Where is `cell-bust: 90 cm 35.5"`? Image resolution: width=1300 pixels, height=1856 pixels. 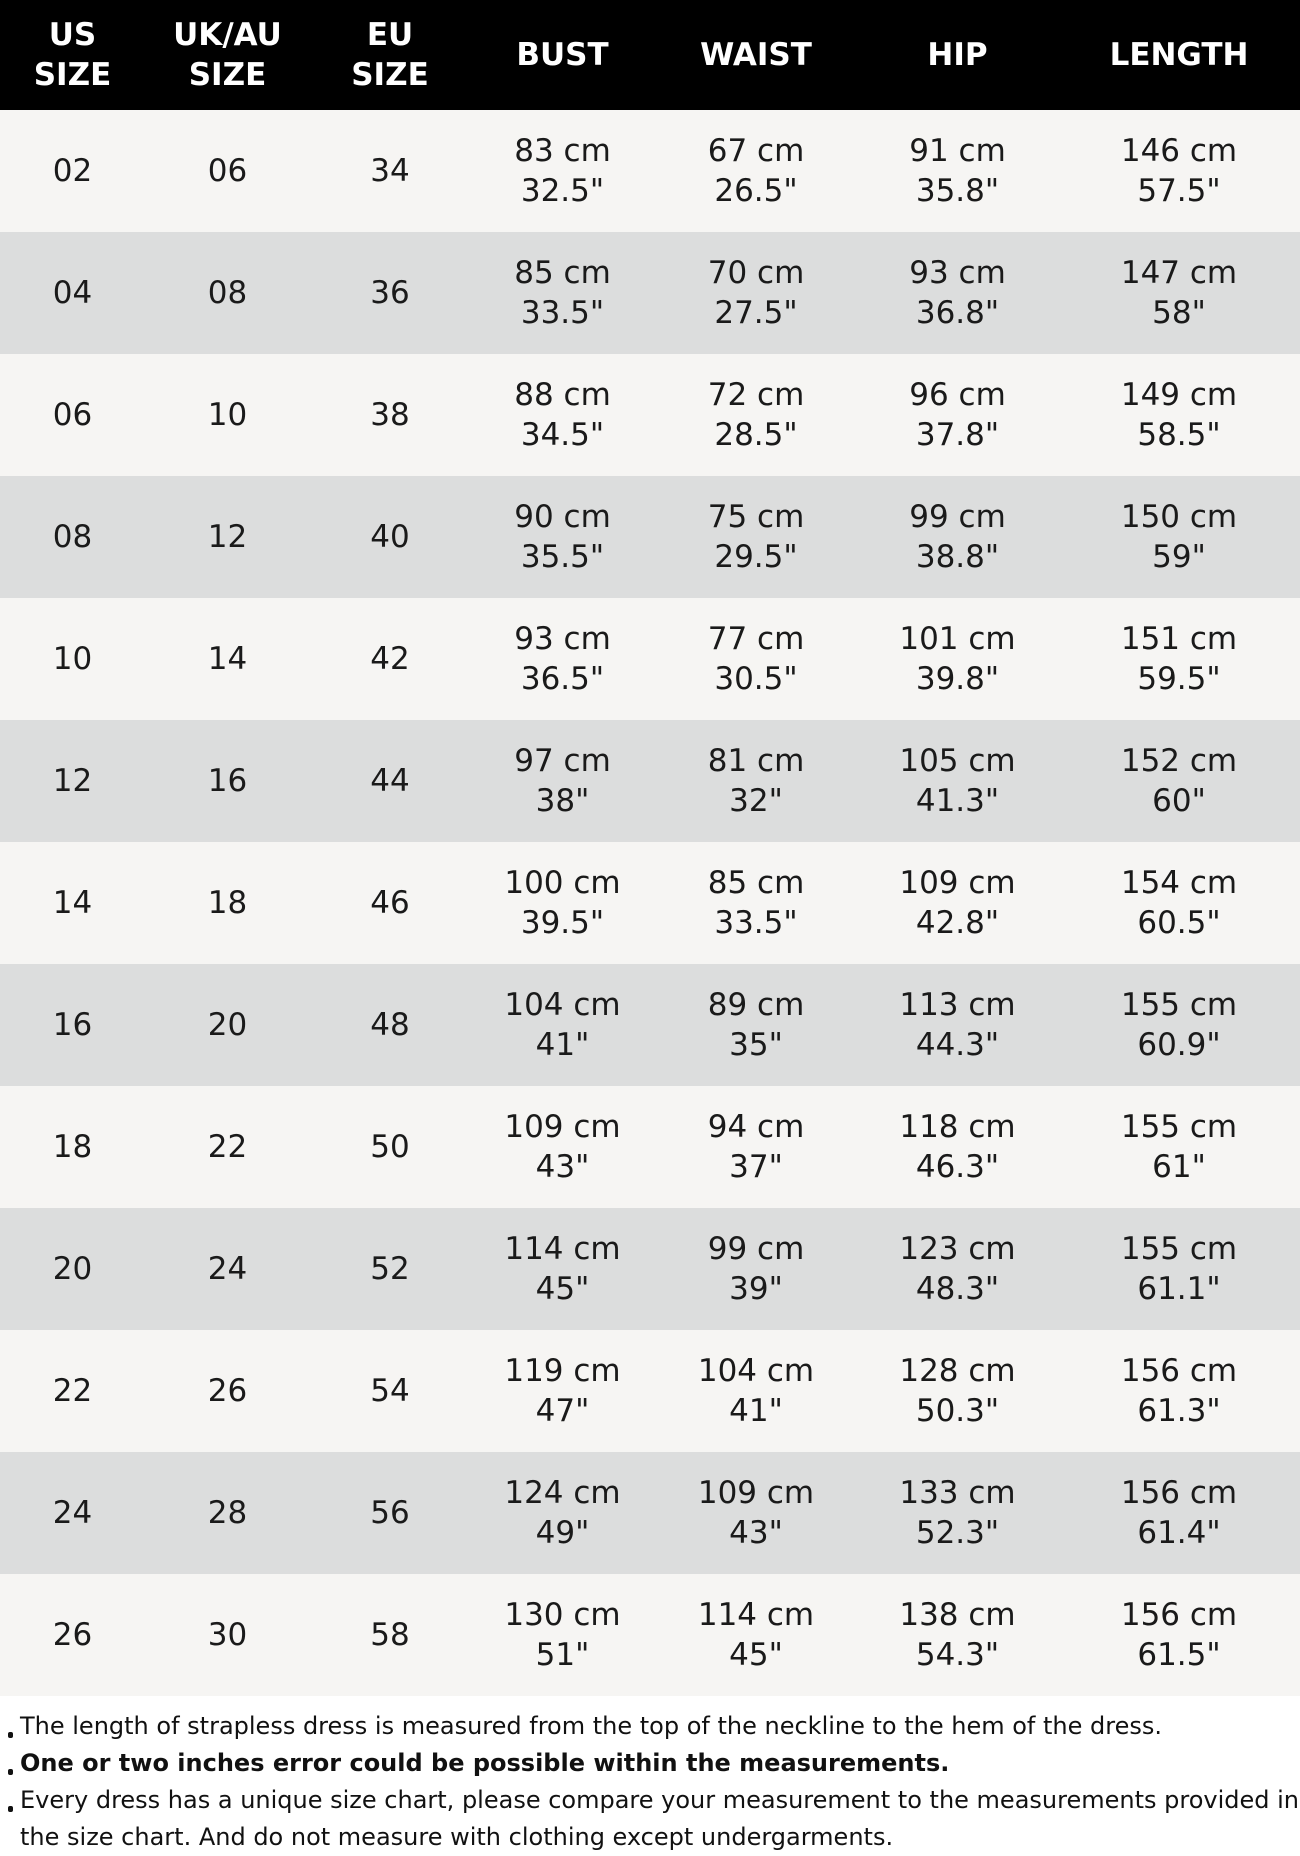 cell-bust: 90 cm 35.5" is located at coordinates (562, 537).